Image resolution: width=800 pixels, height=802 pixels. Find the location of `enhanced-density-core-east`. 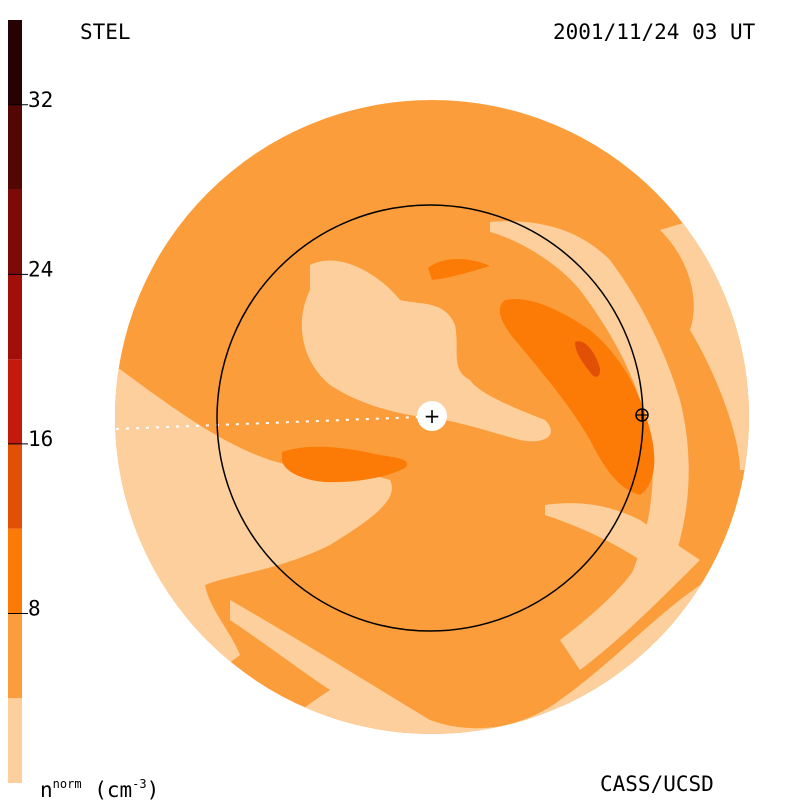

enhanced-density-core-east is located at coordinates (588, 359).